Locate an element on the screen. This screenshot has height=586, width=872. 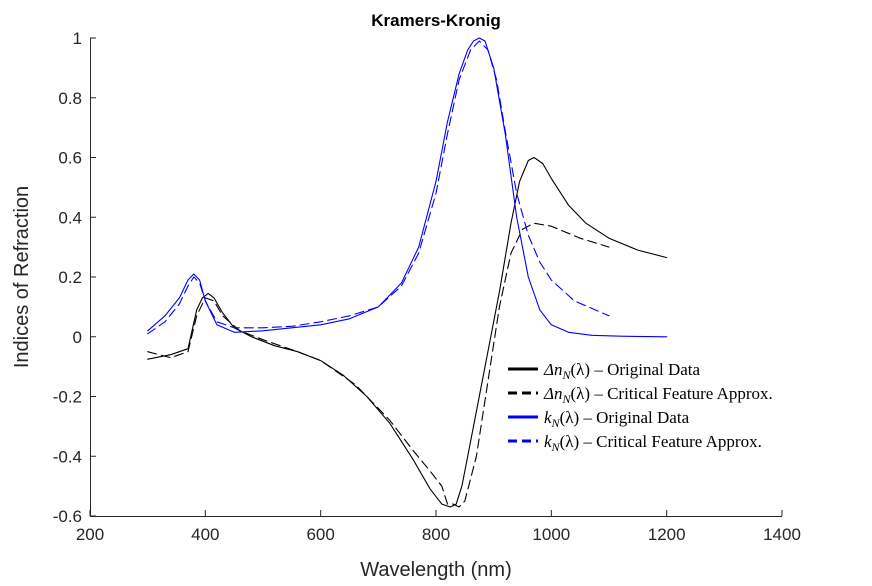
y-tick-label: 0.8 is located at coordinates (70, 98).